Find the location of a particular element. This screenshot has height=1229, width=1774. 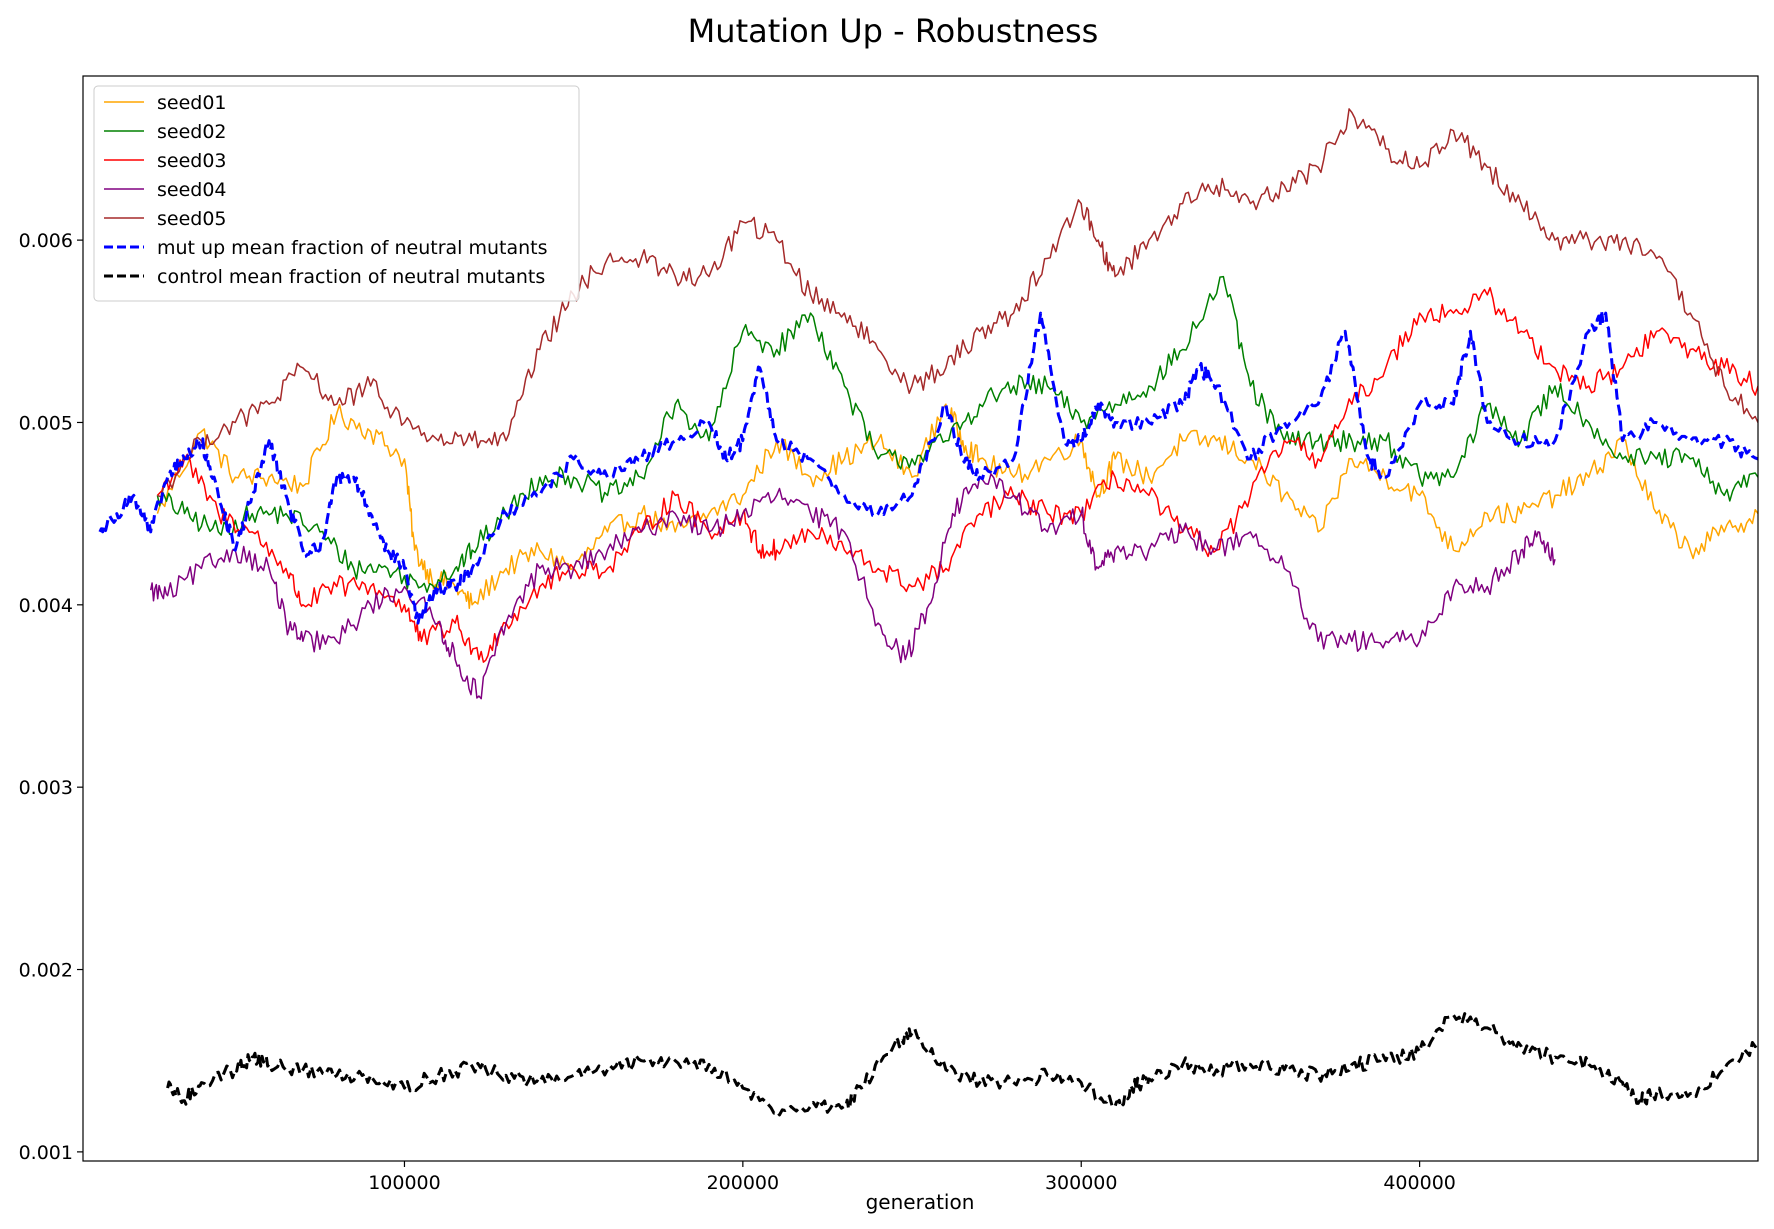

legend-label: seed02 is located at coordinates (192, 132).